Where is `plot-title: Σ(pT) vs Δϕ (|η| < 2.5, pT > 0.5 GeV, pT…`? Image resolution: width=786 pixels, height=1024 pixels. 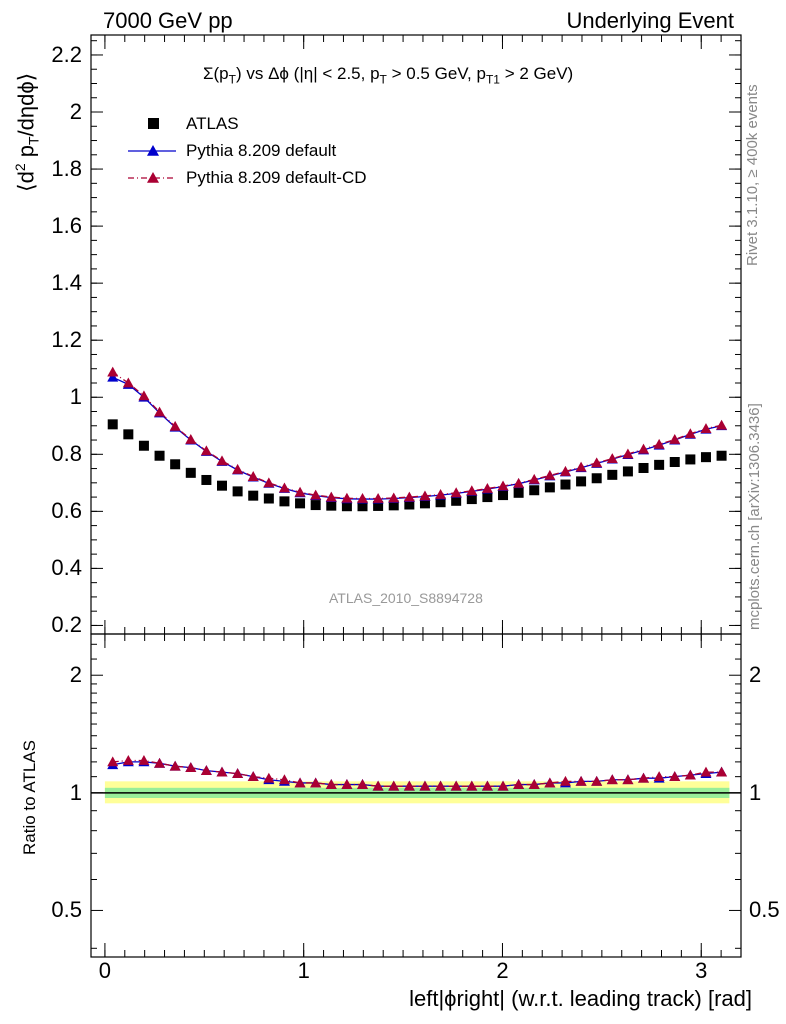
plot-title: Σ(pT) vs Δϕ (|η| < 2.5, pT > 0.5 GeV, pT… is located at coordinates (388, 75).